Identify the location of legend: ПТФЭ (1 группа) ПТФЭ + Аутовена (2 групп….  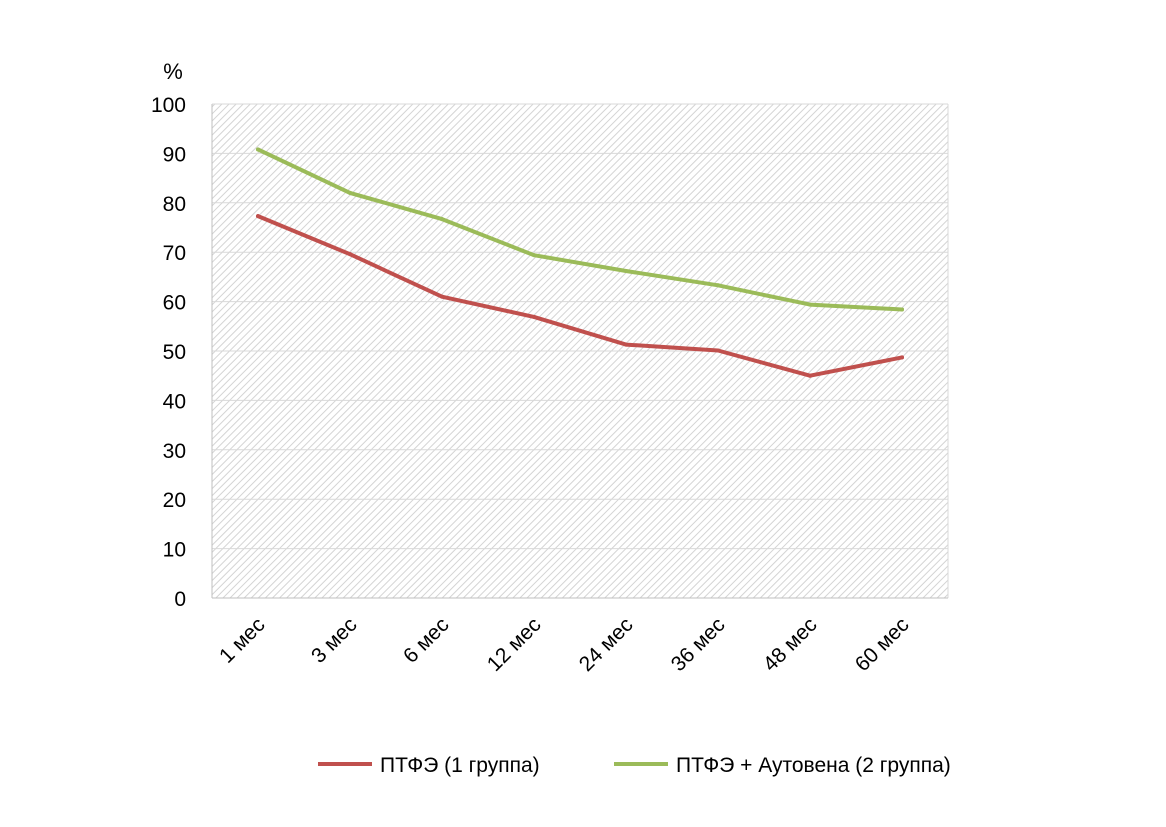
(634, 765).